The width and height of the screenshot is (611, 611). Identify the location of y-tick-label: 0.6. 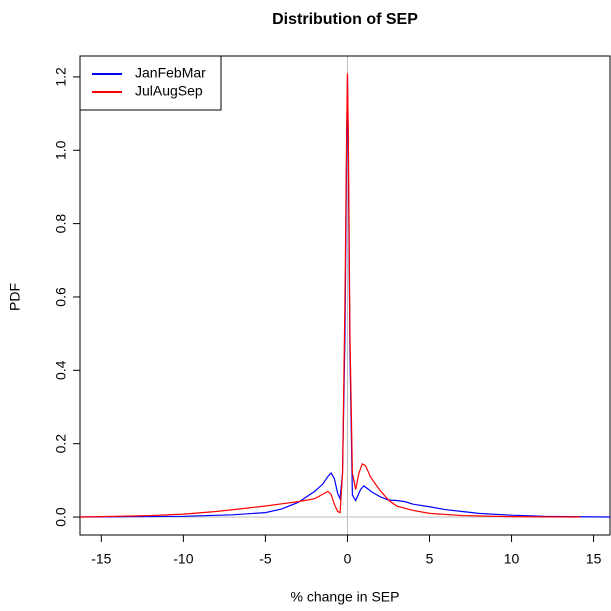
(61, 297).